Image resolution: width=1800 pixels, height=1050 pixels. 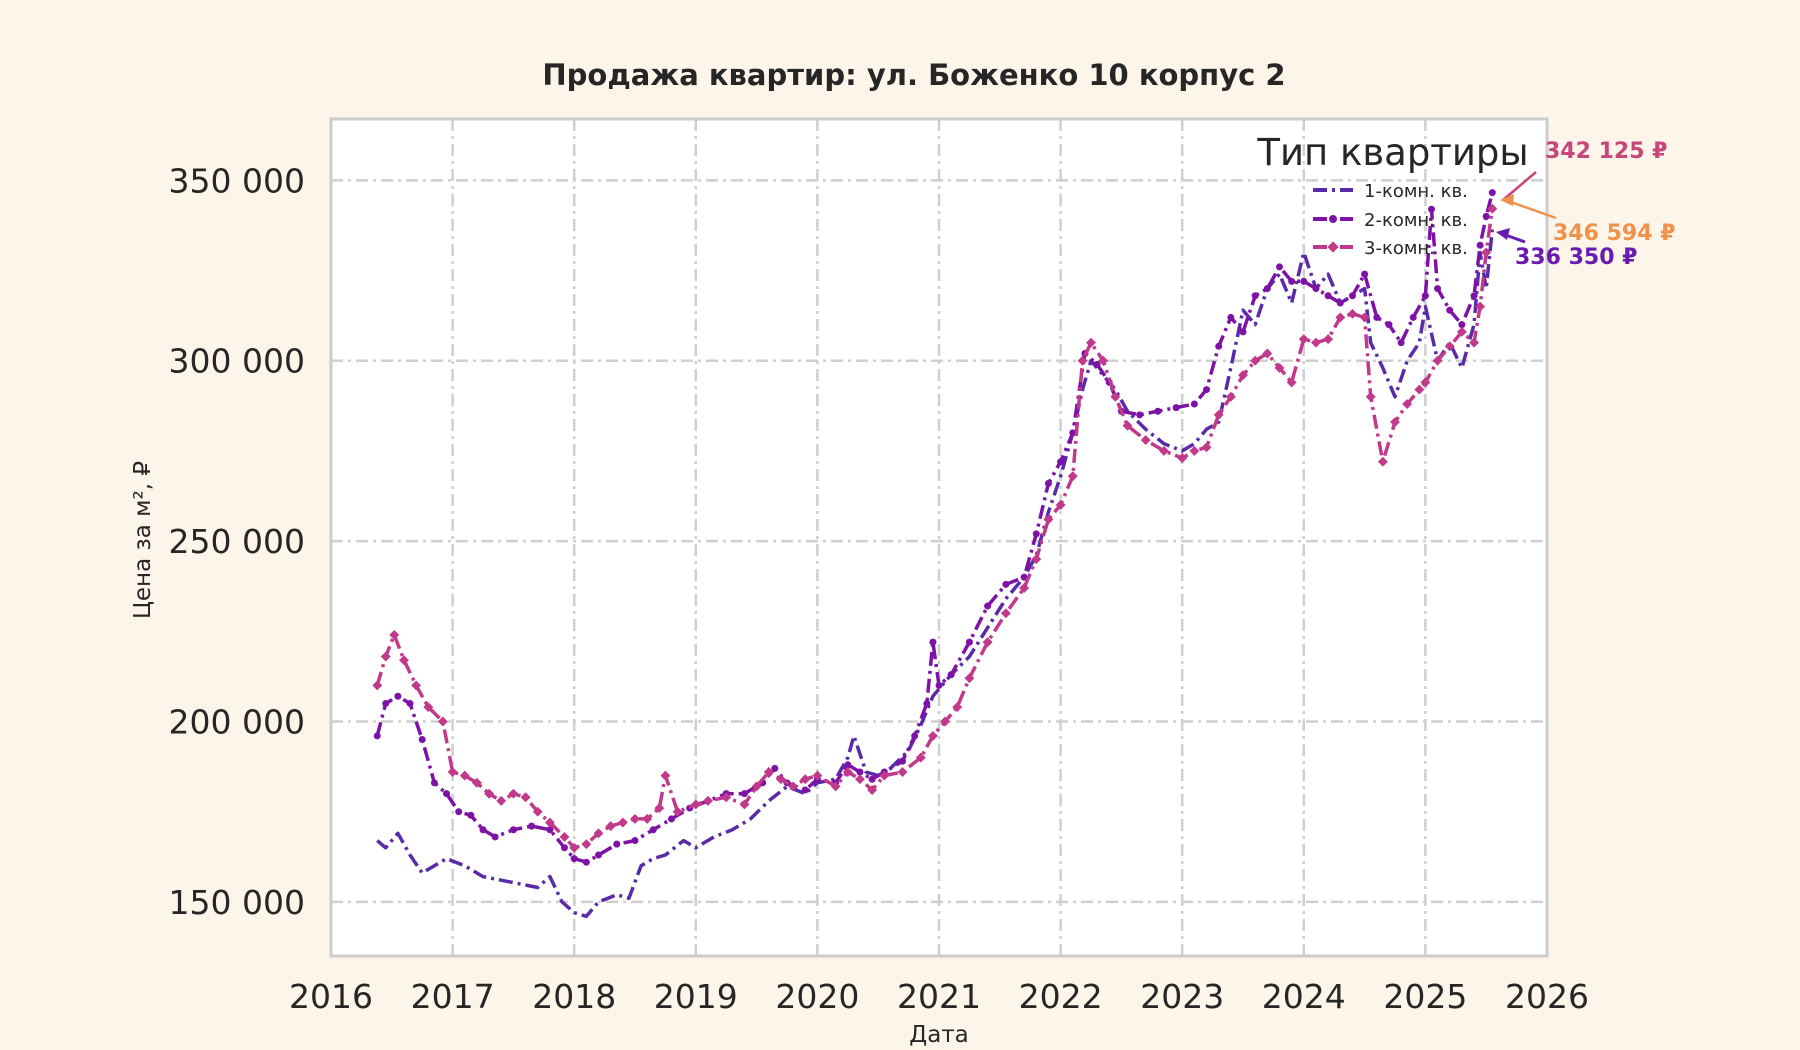 I want to click on y-tick-label: 250 000, so click(x=237, y=541).